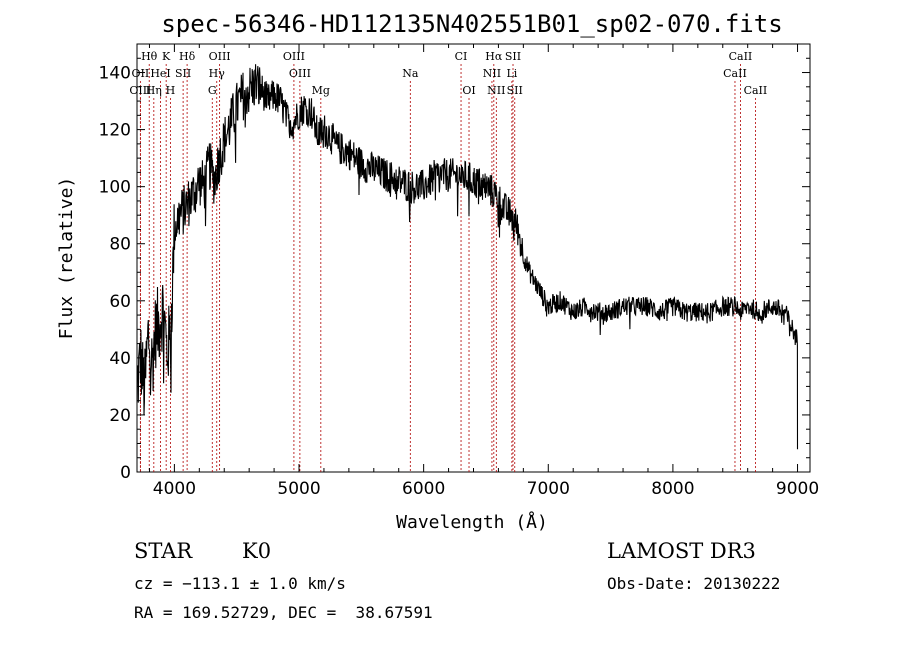 The width and height of the screenshot is (900, 649). What do you see at coordinates (257, 551) in the screenshot?
I see `spectral-subclass: K0` at bounding box center [257, 551].